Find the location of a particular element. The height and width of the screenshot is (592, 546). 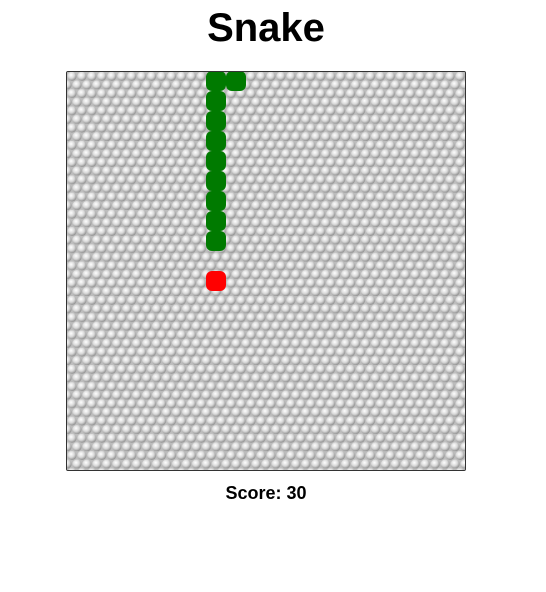

game-title: Snake is located at coordinates (266, 28).